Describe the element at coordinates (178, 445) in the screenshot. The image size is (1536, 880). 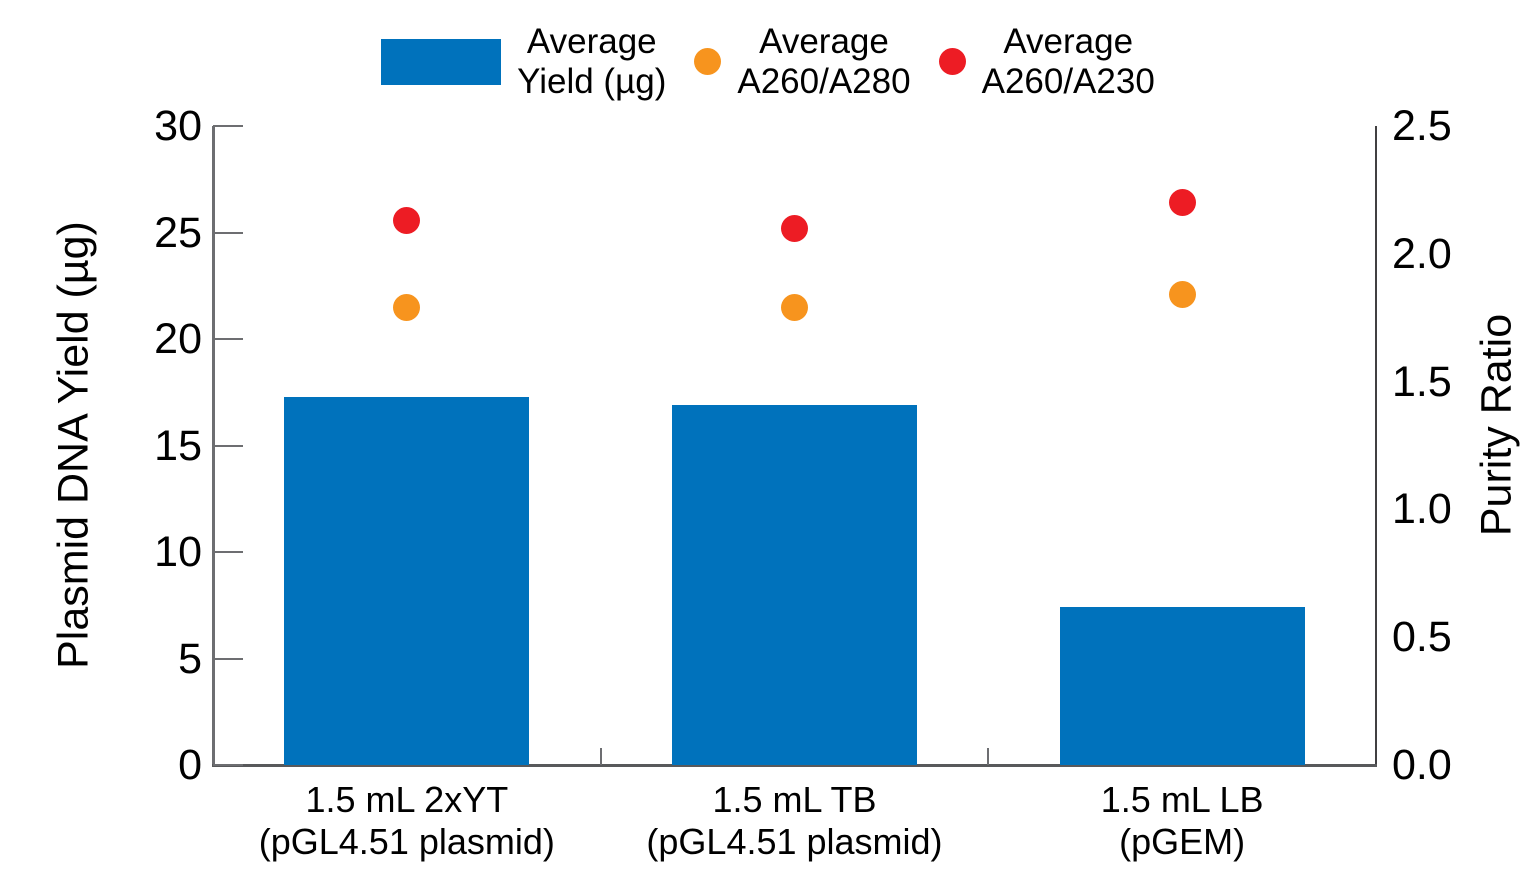
I see `y-axis-tick-label: 15` at that location.